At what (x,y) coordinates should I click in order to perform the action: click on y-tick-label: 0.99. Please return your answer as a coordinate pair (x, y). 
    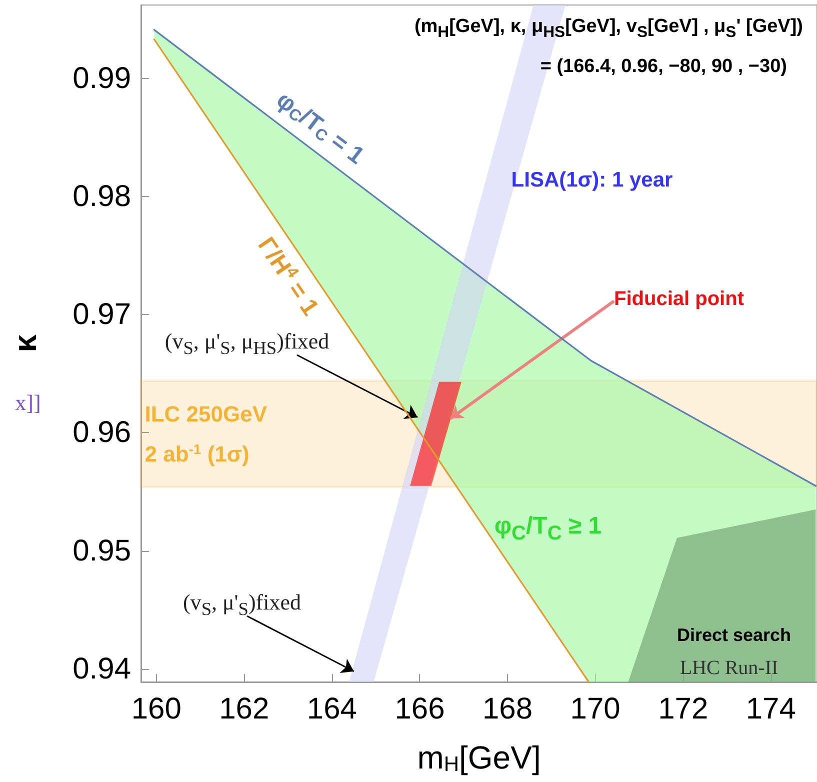
    Looking at the image, I should click on (101, 78).